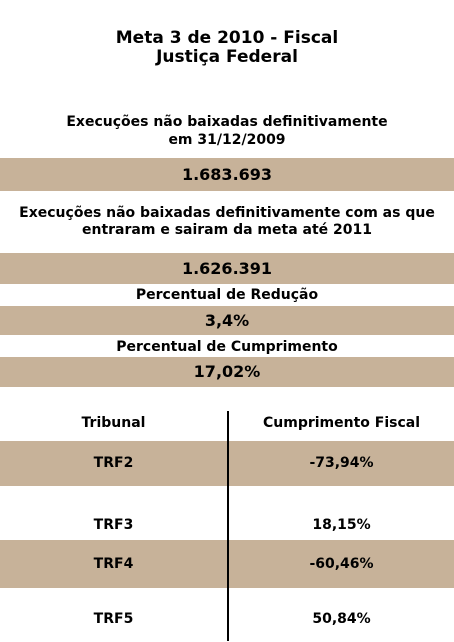  Describe the element at coordinates (341, 525) in the screenshot. I see `value-cell: 18,15%` at that location.